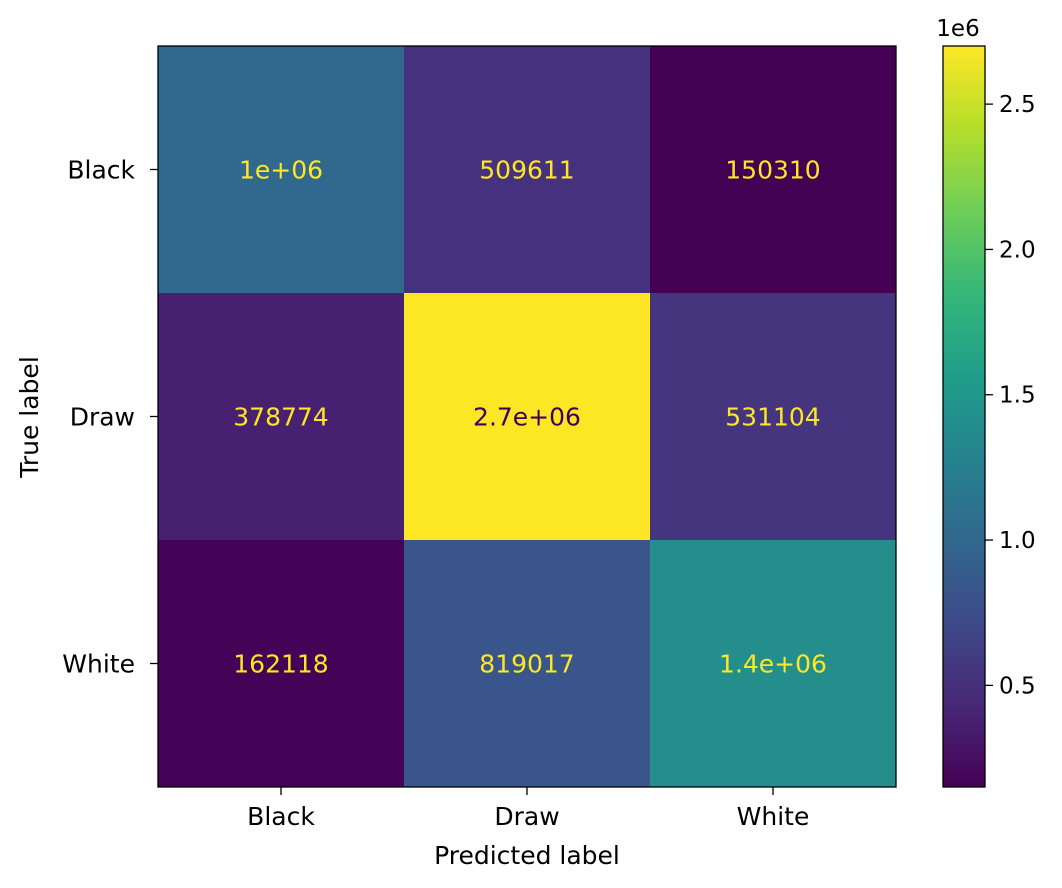 Image resolution: width=1062 pixels, height=888 pixels. I want to click on x-tick-label: Black, so click(281, 816).